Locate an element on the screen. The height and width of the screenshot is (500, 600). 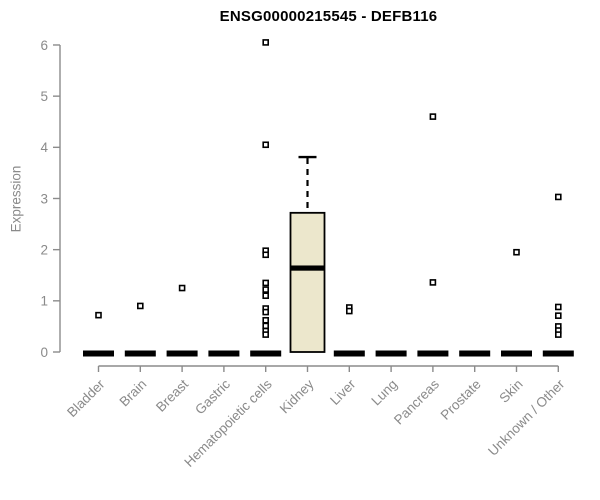
median-line is located at coordinates (307, 268).